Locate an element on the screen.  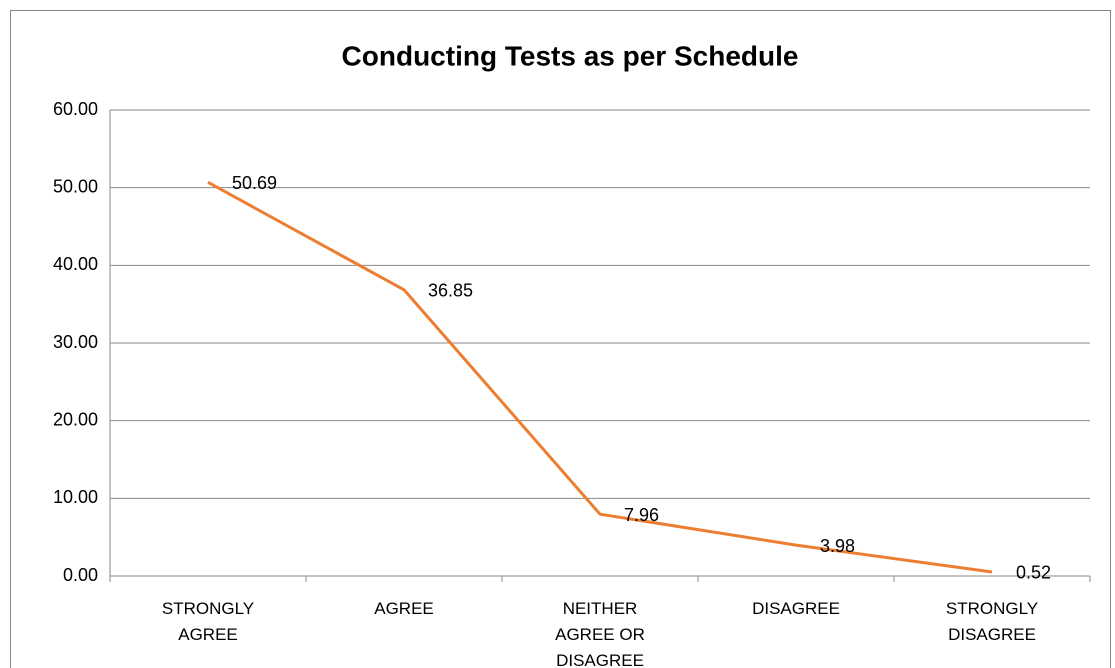
y-tick-label: 50.00 is located at coordinates (75, 186).